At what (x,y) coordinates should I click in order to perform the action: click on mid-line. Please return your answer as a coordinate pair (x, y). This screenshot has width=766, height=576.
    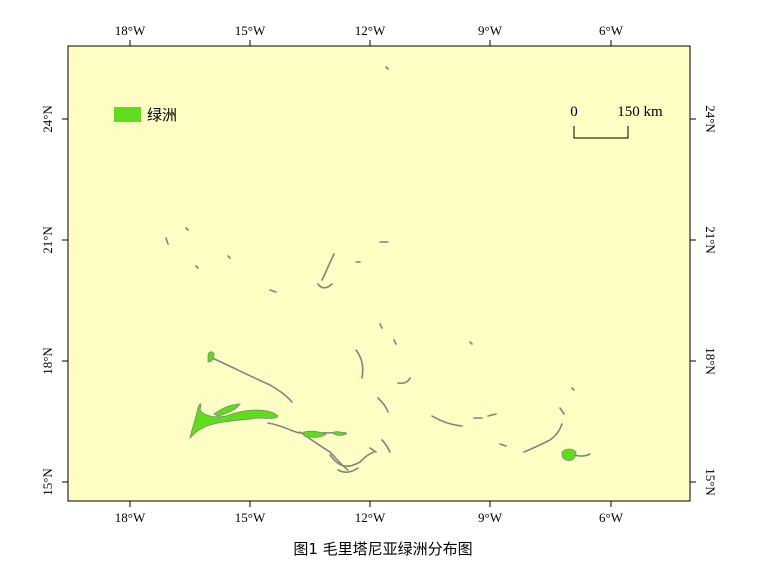
    Looking at the image, I should click on (404, 381).